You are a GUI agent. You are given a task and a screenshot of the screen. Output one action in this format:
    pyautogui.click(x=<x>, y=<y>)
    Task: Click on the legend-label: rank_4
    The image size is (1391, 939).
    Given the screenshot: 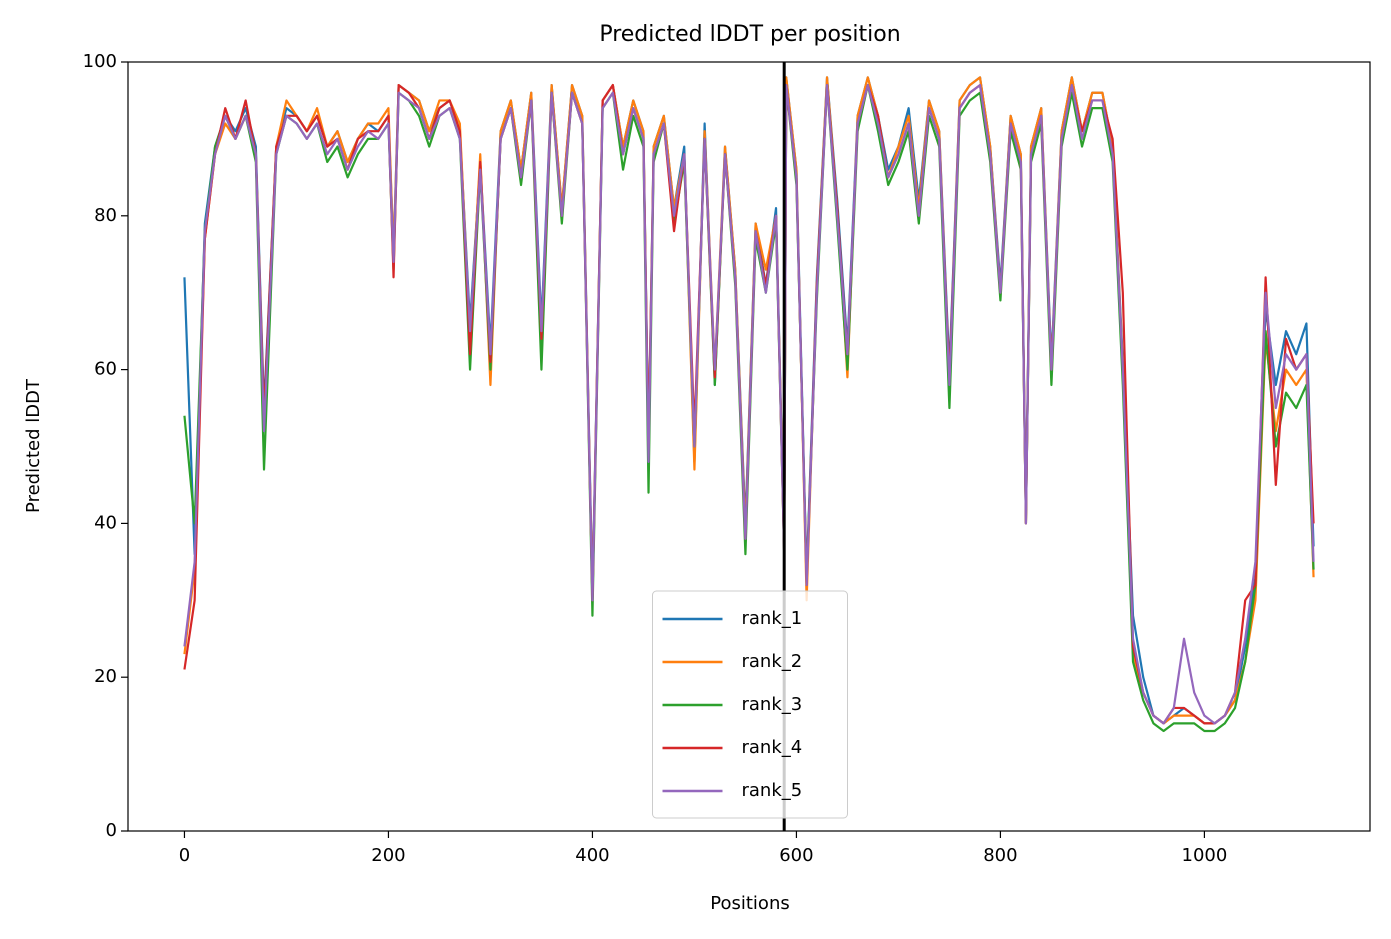 What is the action you would take?
    pyautogui.click(x=772, y=747)
    